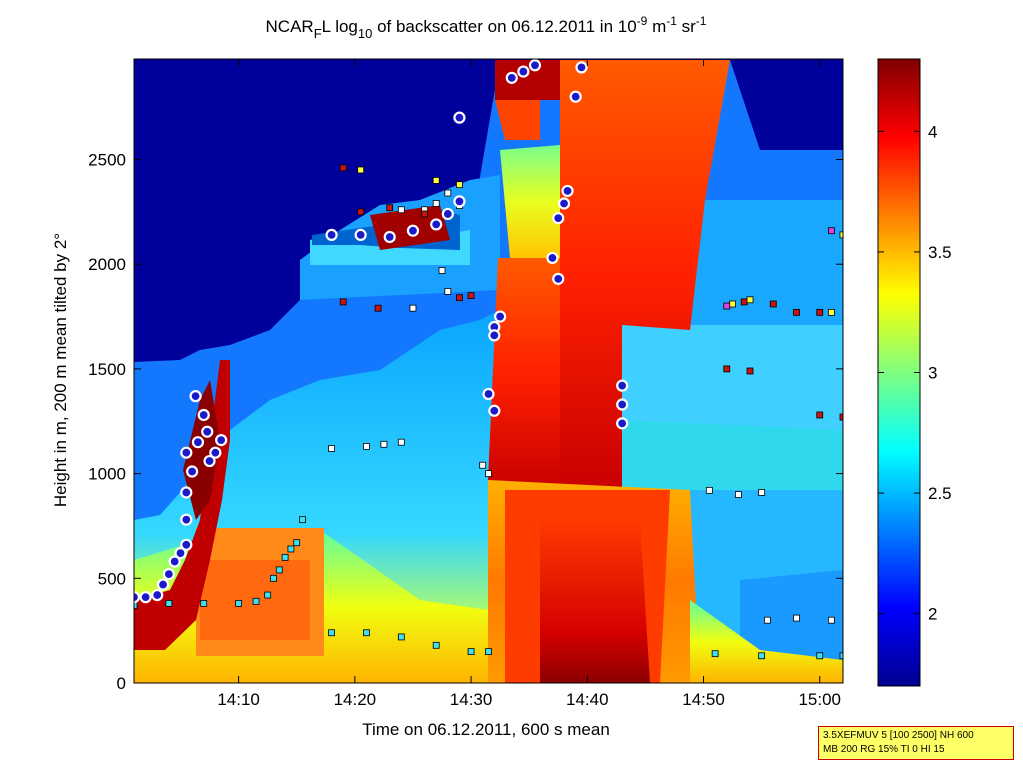 Image resolution: width=1023 pixels, height=767 pixels. What do you see at coordinates (365, 33) in the screenshot?
I see `title-sub-10: 10` at bounding box center [365, 33].